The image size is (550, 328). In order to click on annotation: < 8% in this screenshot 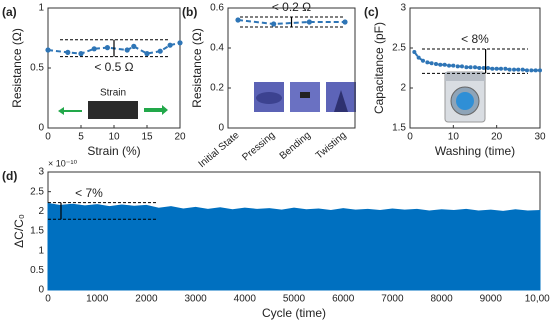, I will do `click(475, 39)`.